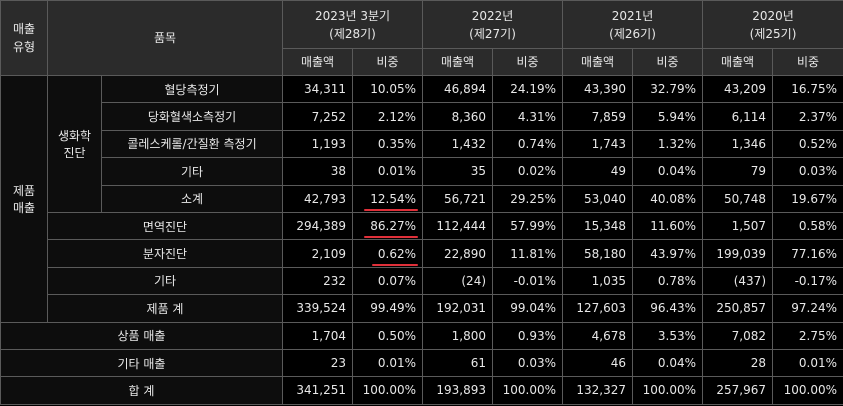 The image size is (843, 406). Describe the element at coordinates (807, 226) in the screenshot. I see `cell: 0.58%` at that location.